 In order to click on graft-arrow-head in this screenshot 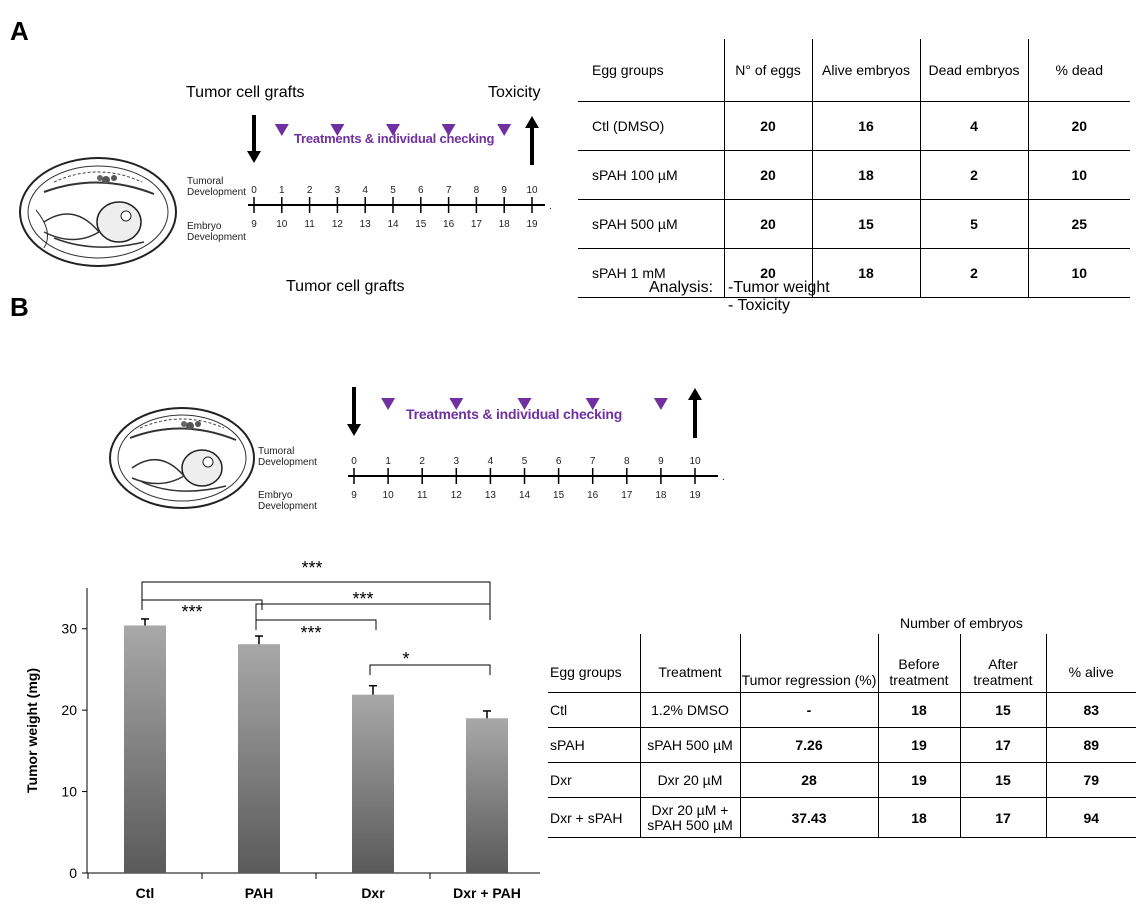, I will do `click(254, 157)`.